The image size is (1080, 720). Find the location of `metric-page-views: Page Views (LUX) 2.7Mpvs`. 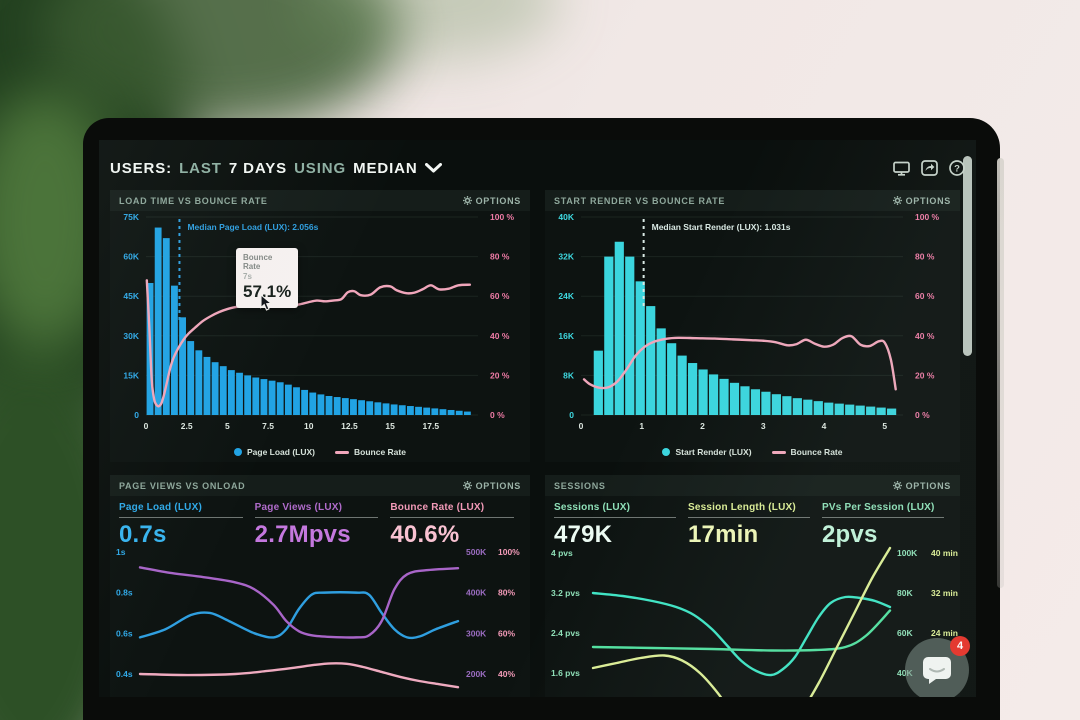

metric-page-views: Page Views (LUX) 2.7Mpvs is located at coordinates (322, 525).